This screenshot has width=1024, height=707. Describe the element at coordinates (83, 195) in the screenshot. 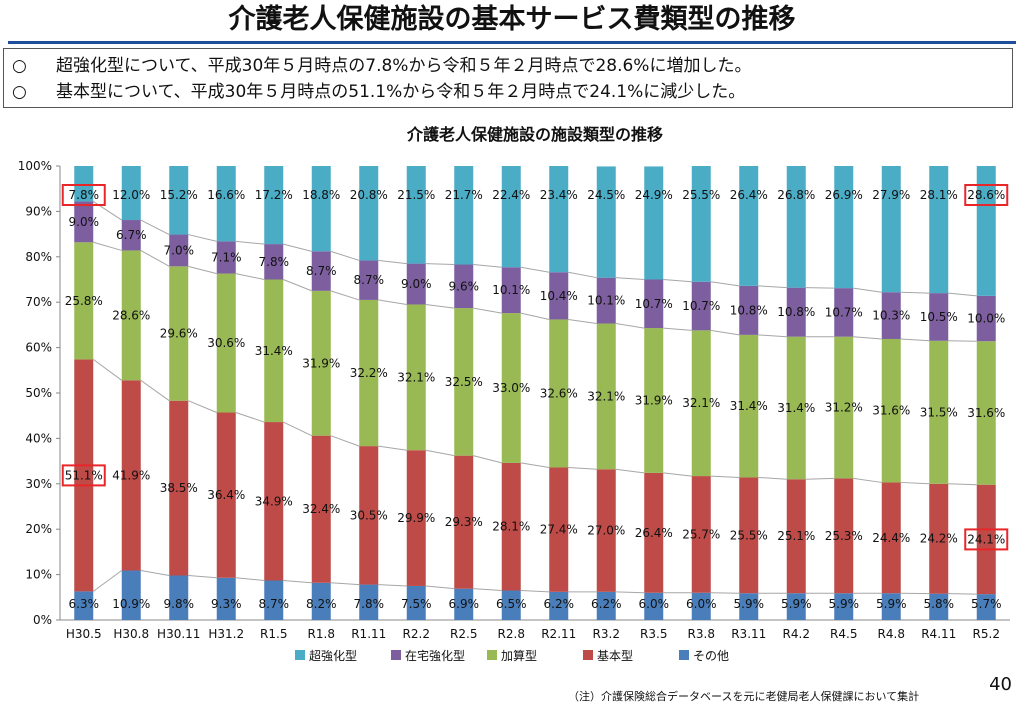

I see `highlight-box` at that location.